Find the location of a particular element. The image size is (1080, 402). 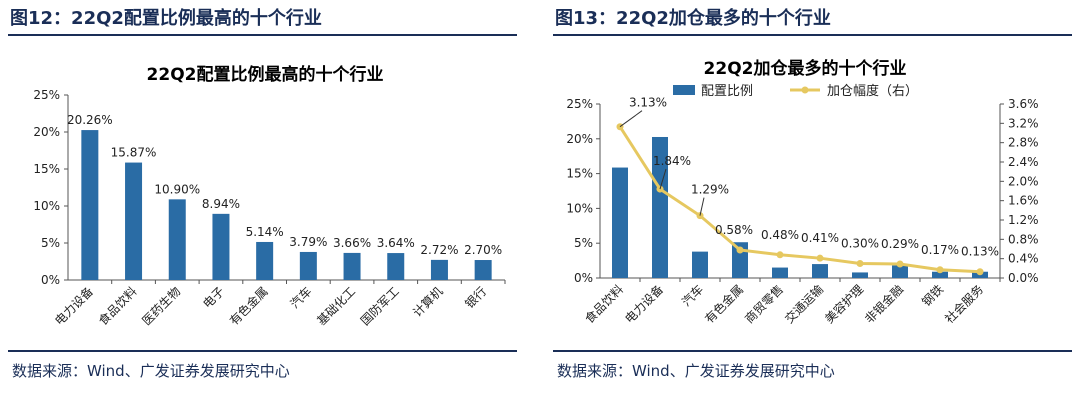

line-value-label: 3.13% is located at coordinates (648, 103).